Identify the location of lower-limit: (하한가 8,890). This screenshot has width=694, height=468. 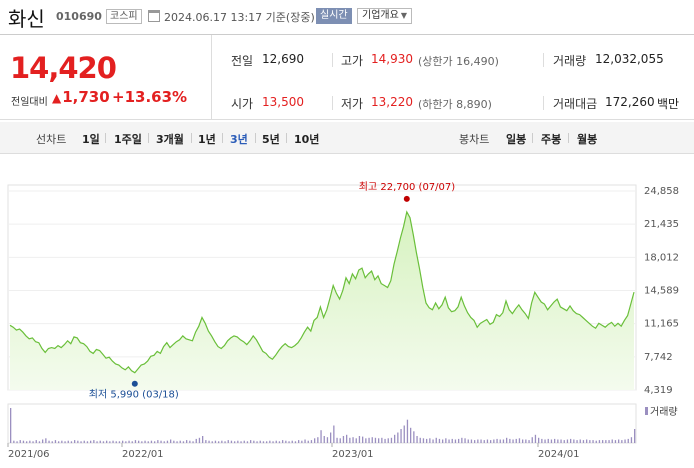
(455, 104).